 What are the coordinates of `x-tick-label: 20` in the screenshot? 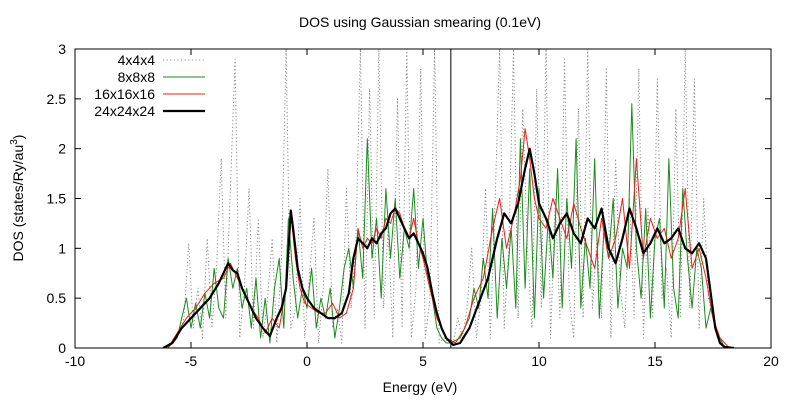 It's located at (771, 361).